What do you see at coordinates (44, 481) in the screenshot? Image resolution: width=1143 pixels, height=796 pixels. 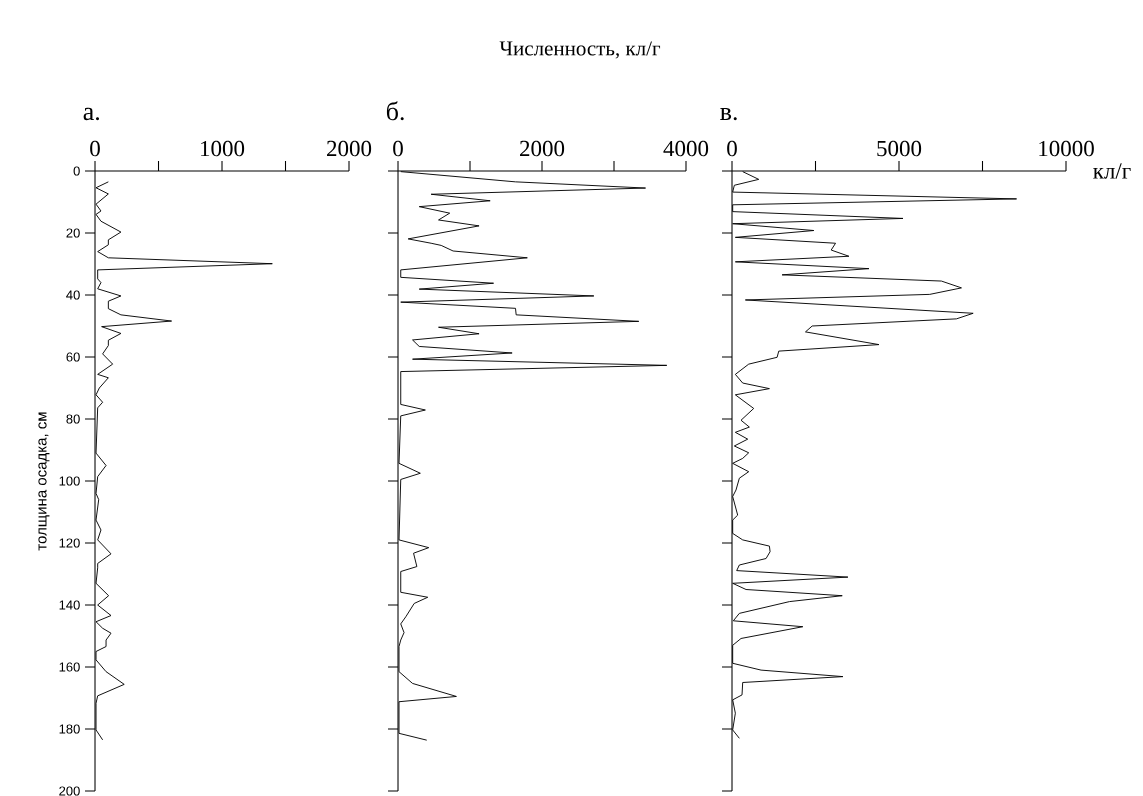 I see `y-axis-title: толщина осадка, см` at bounding box center [44, 481].